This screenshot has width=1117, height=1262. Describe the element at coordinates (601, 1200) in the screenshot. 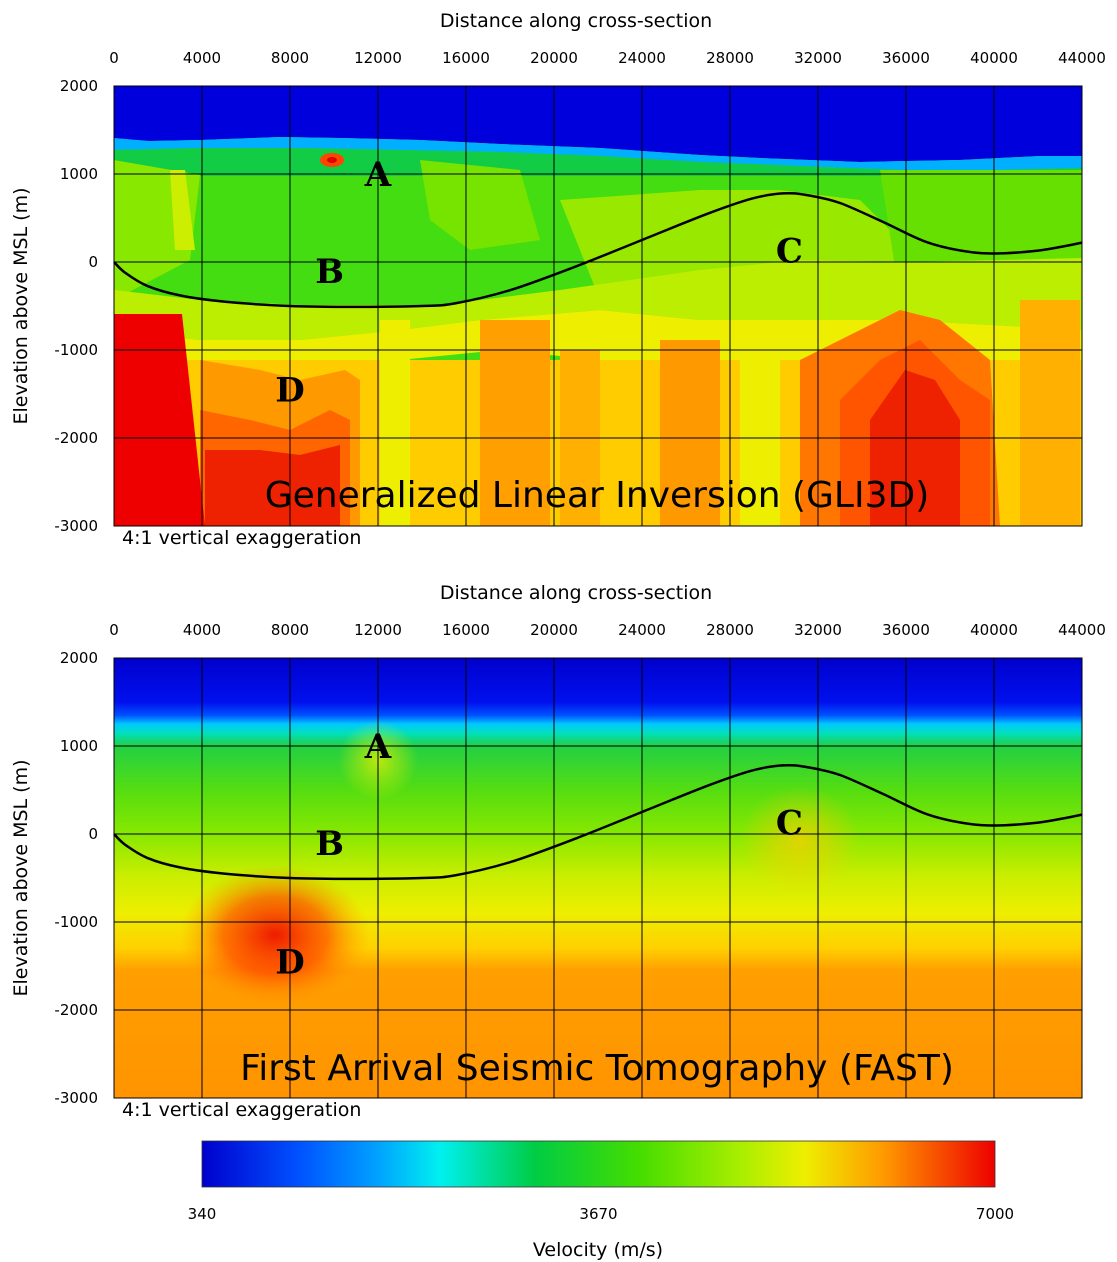

I see `colorbar: 340 3670 7000 Velocity (m/s)` at that location.